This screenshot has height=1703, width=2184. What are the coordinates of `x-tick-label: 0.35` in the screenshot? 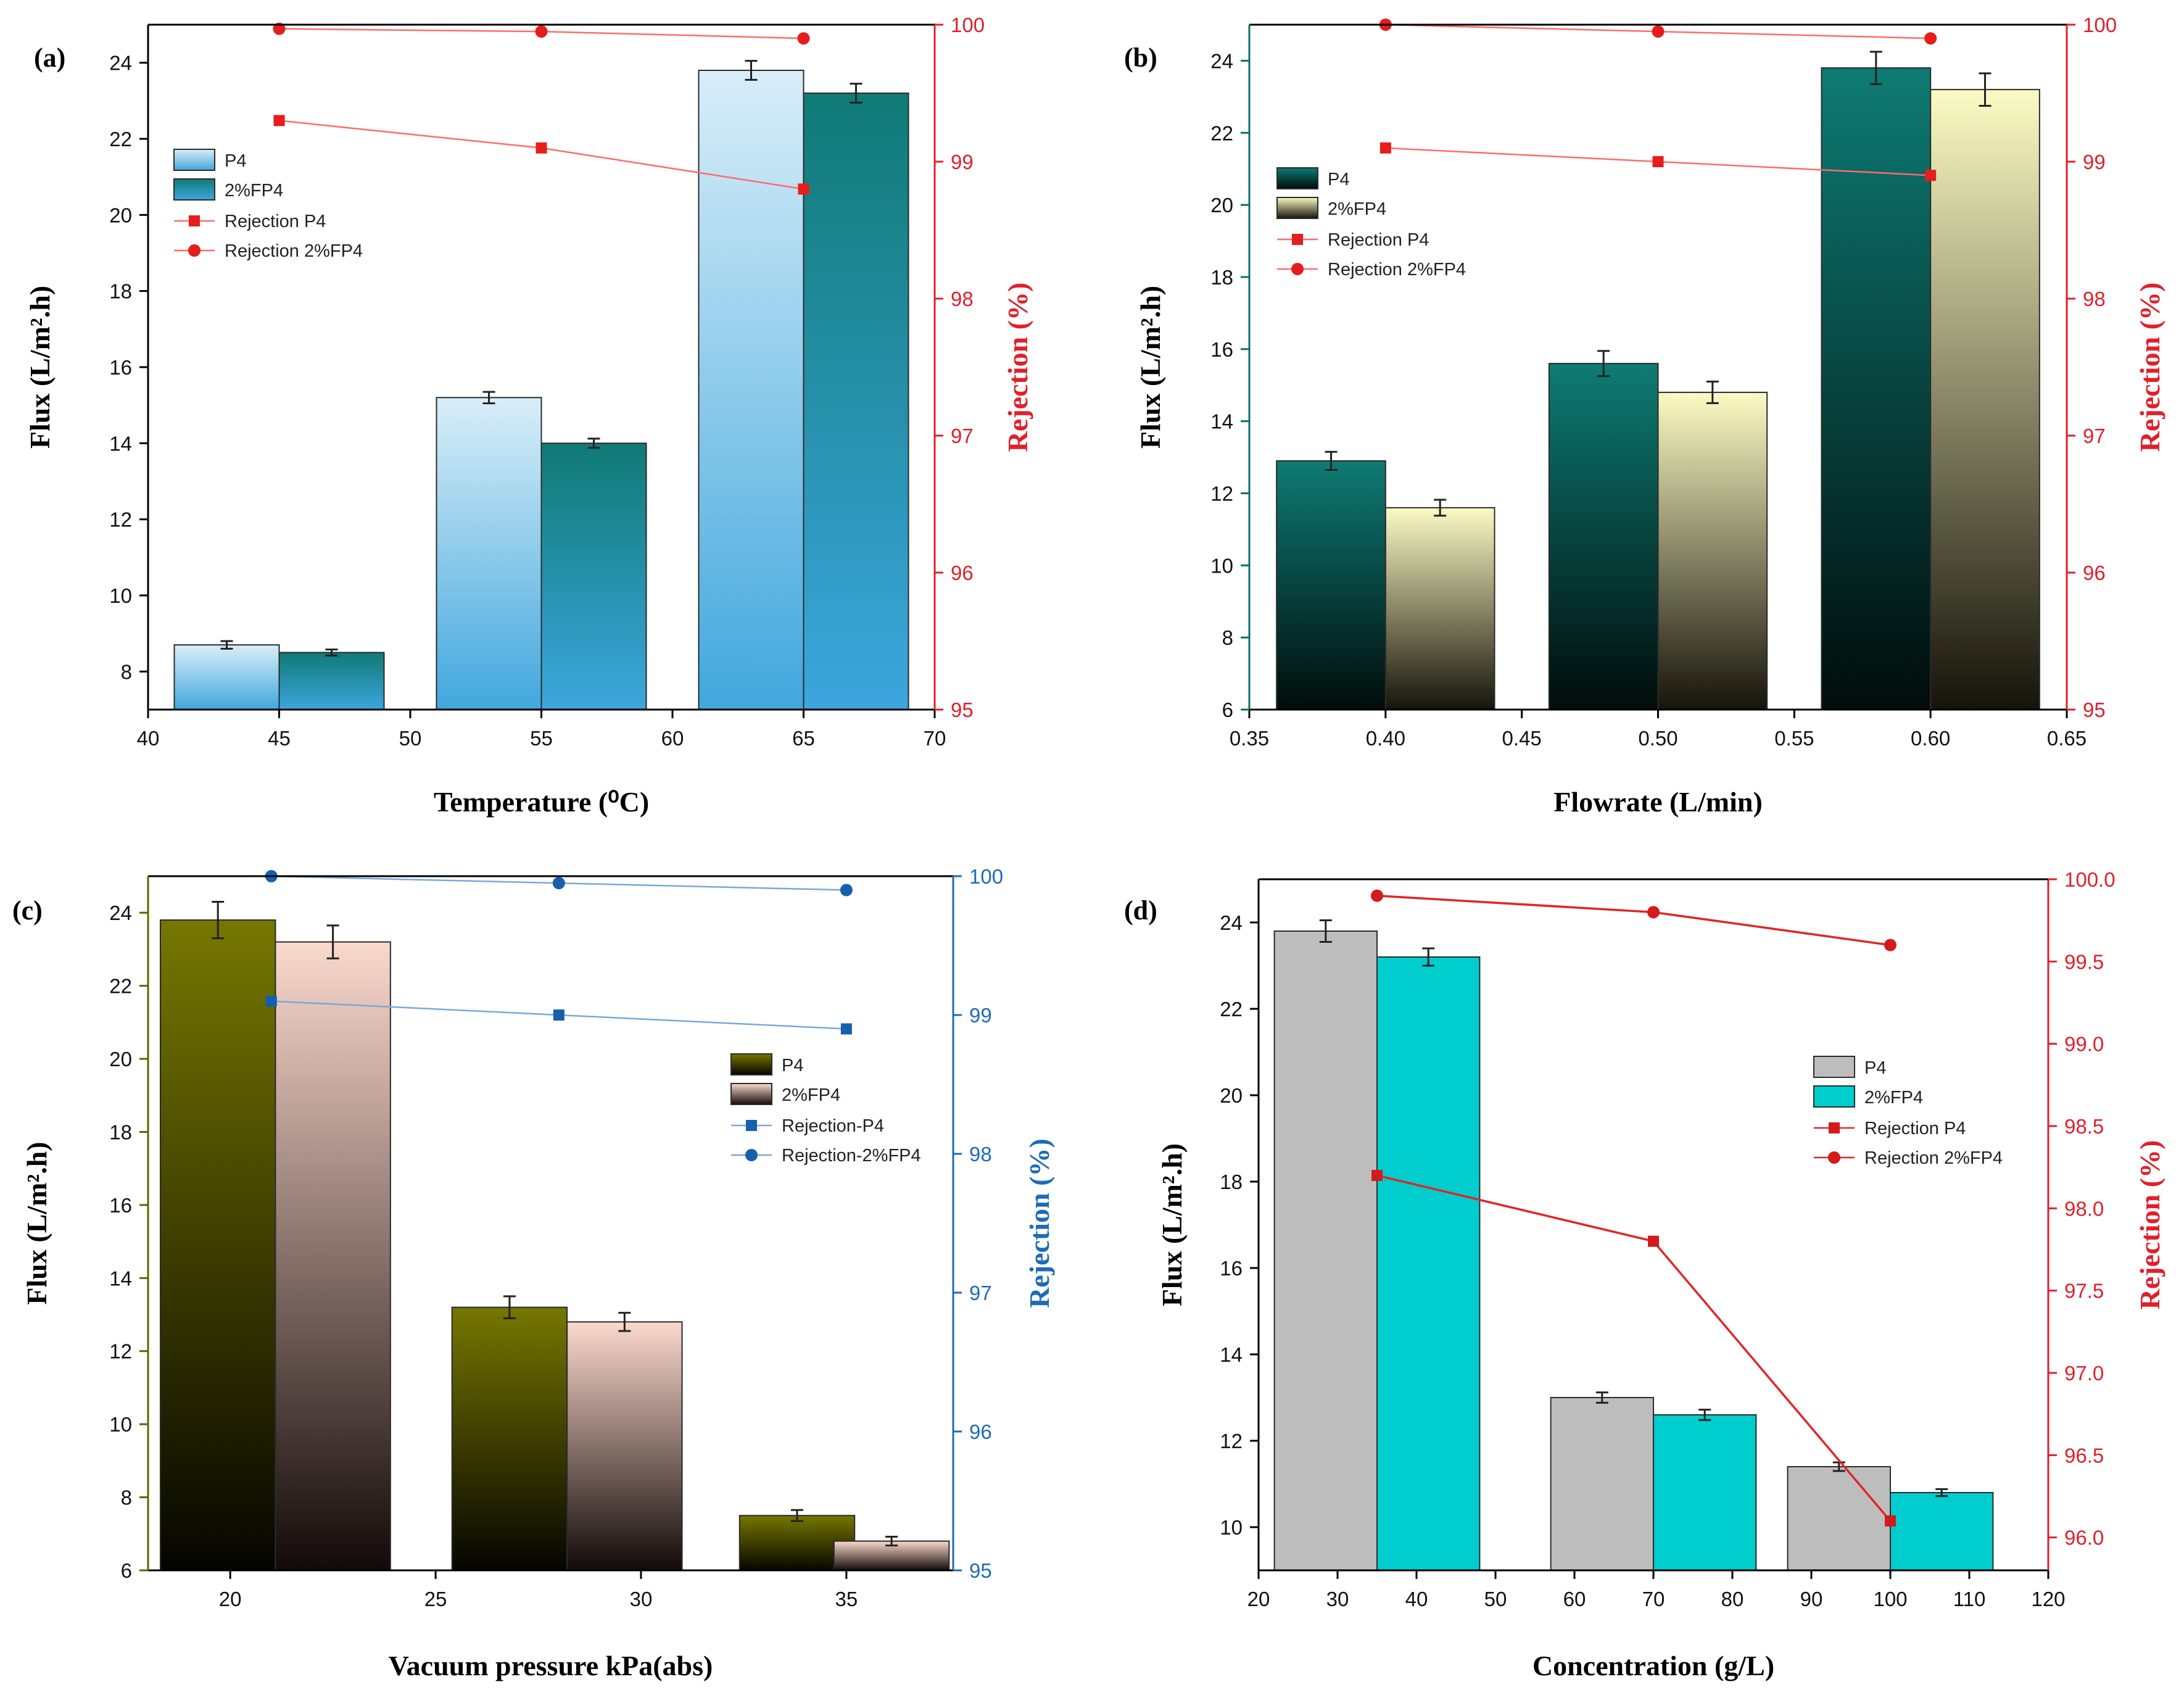 It's located at (1250, 739).